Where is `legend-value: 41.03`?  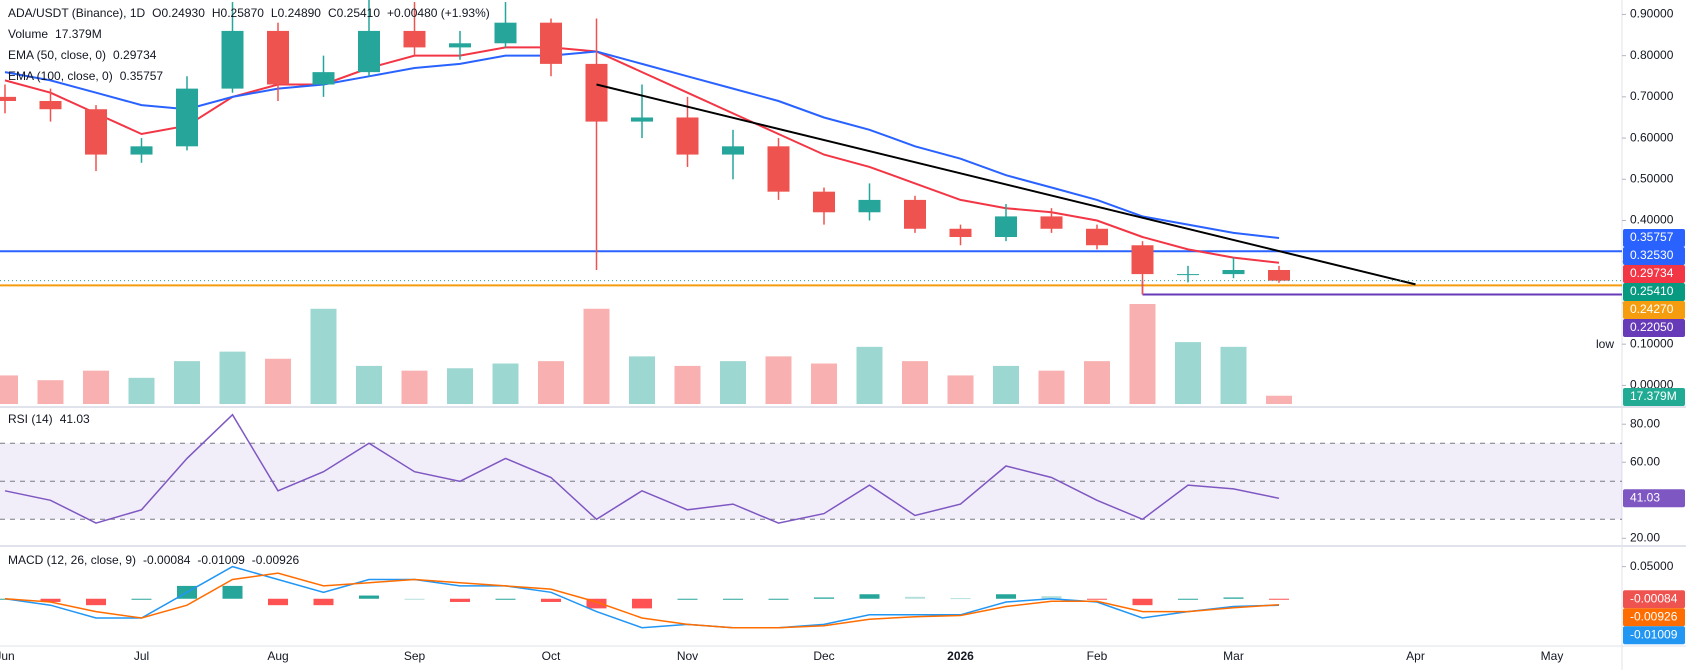 legend-value: 41.03 is located at coordinates (75, 419).